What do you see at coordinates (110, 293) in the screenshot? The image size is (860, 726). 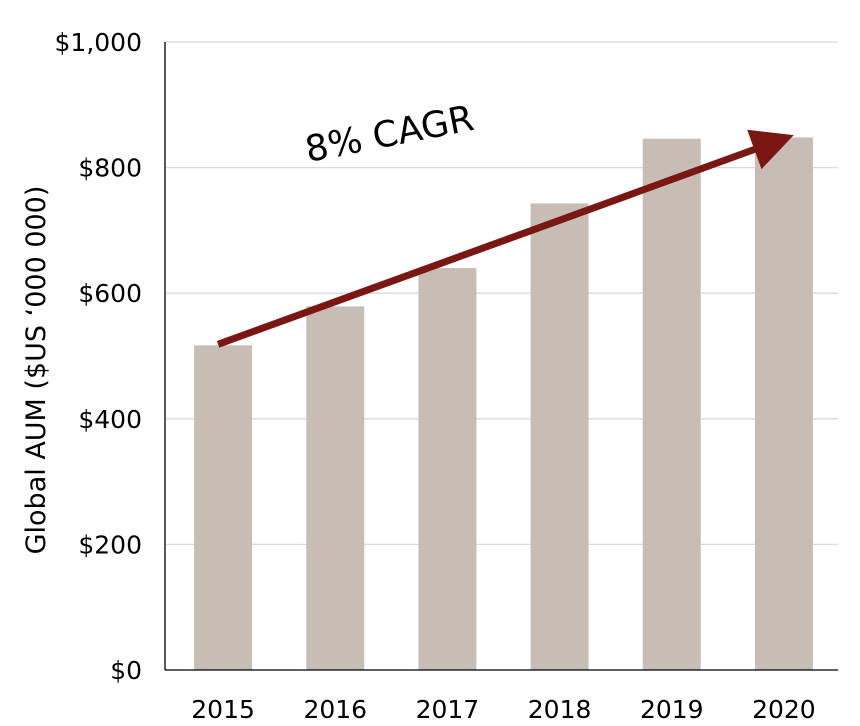 I see `y-tick-label: $600` at bounding box center [110, 293].